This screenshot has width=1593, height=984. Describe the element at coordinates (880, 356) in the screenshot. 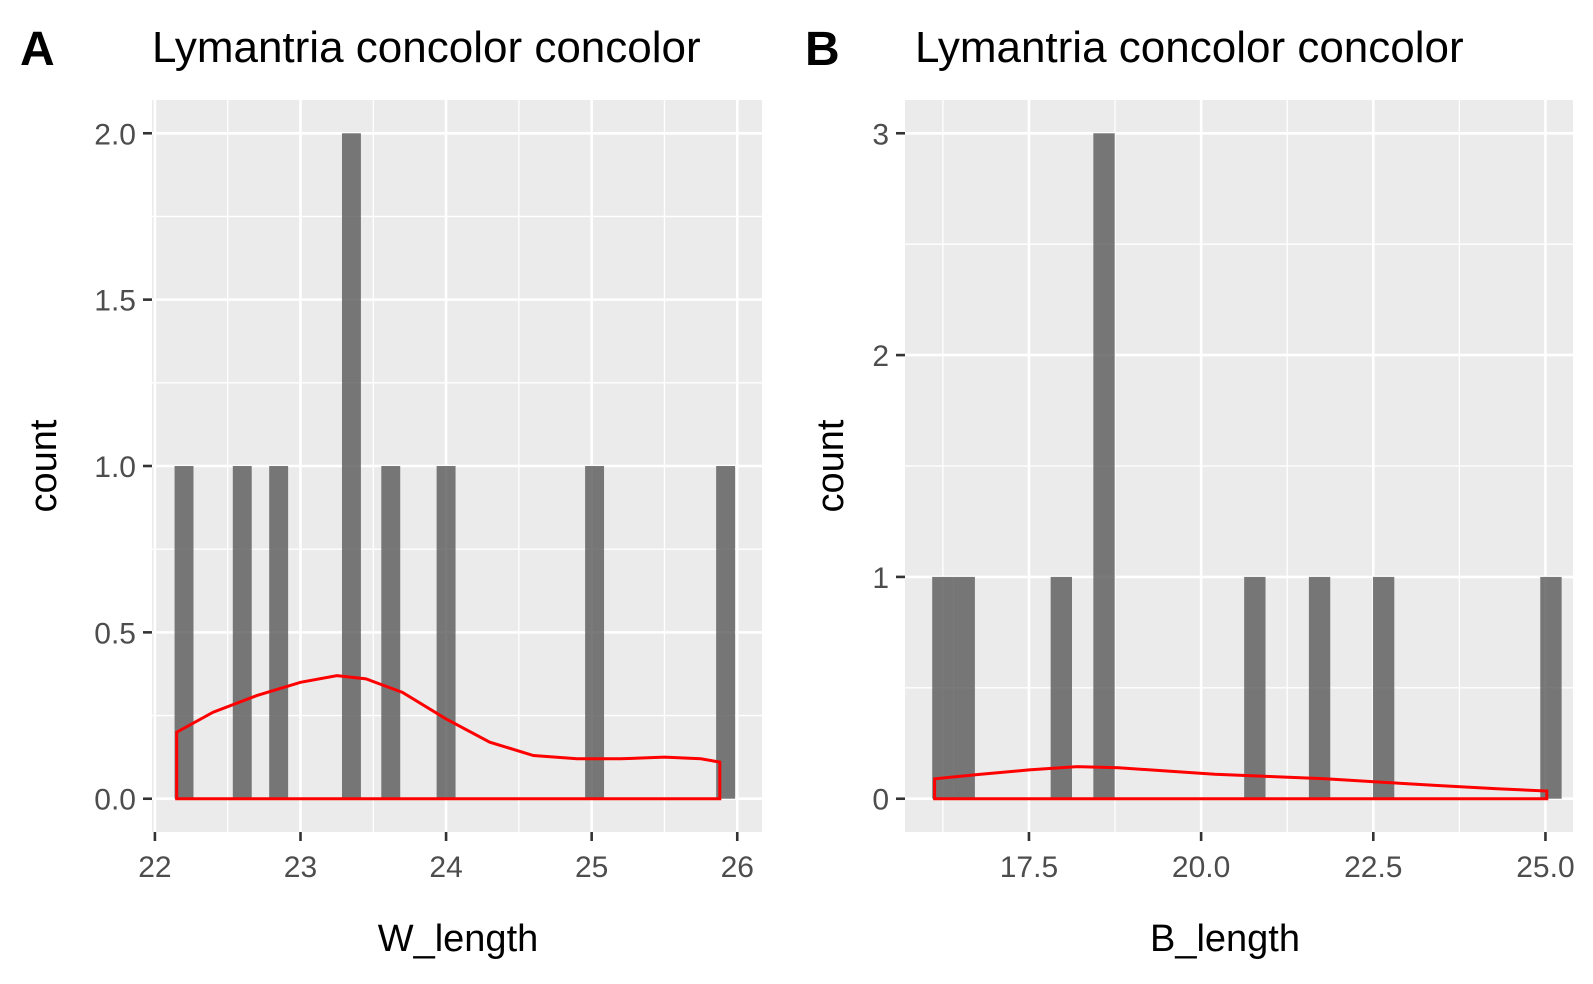

I see `panel-b-y-tick-label: 2` at that location.